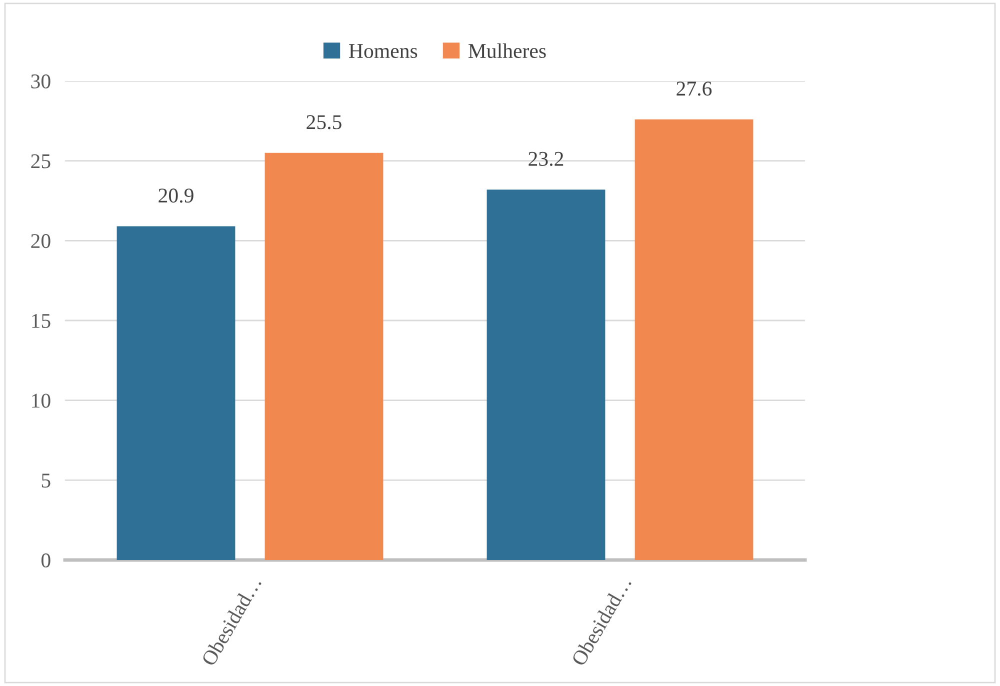 Image resolution: width=1000 pixels, height=686 pixels. What do you see at coordinates (383, 51) in the screenshot?
I see `legend-label: Homens` at bounding box center [383, 51].